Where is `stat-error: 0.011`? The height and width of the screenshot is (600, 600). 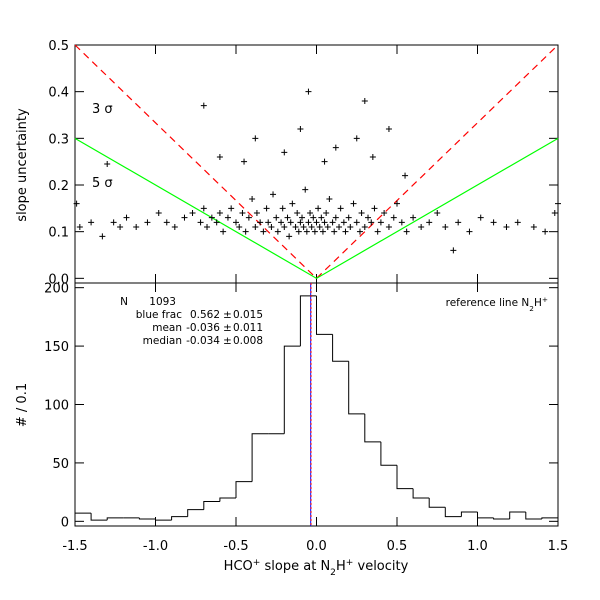
stat-error: 0.011 is located at coordinates (248, 328).